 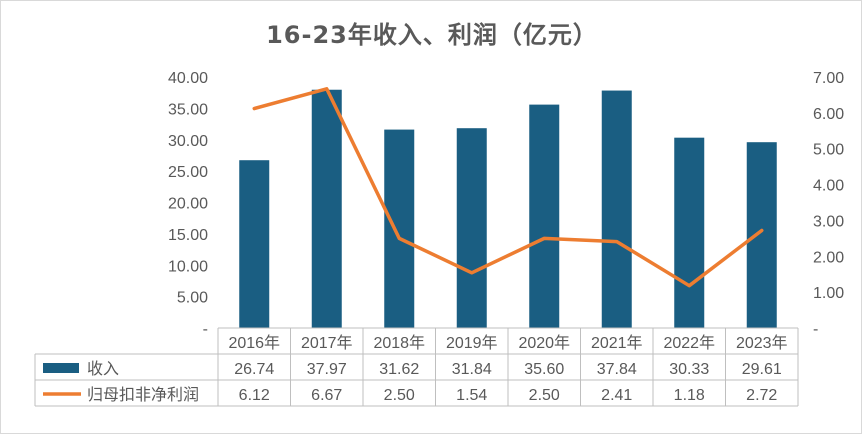 What do you see at coordinates (815, 329) in the screenshot?
I see `right-axis-tick-label: -` at bounding box center [815, 329].